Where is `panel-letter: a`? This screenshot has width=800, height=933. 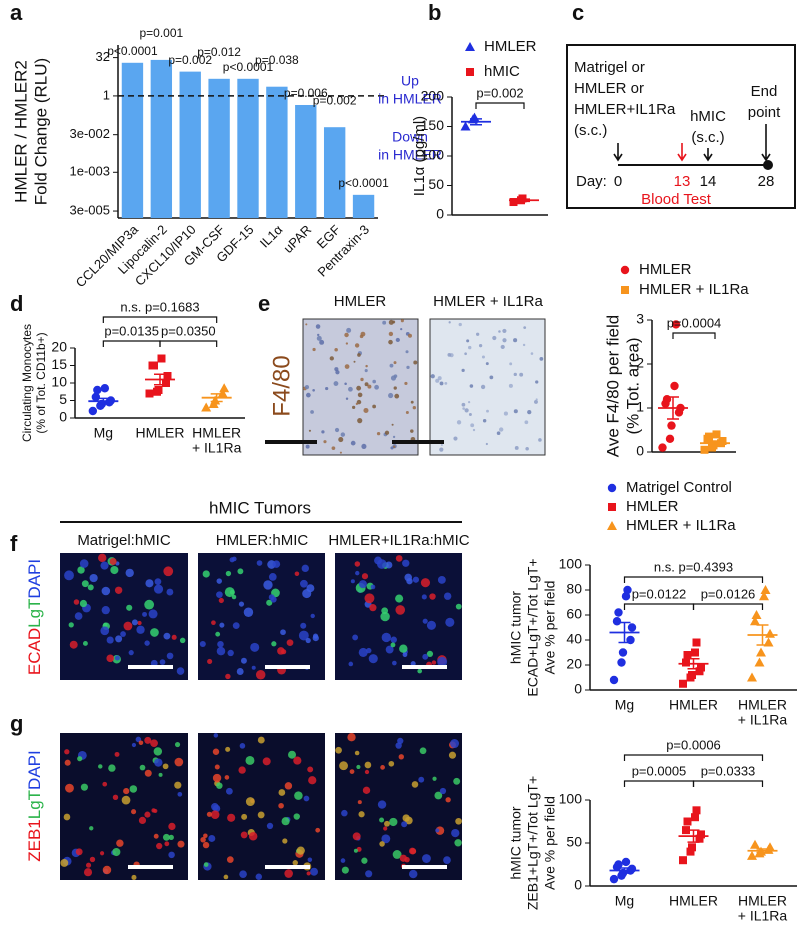 panel-letter: a is located at coordinates (16, 12).